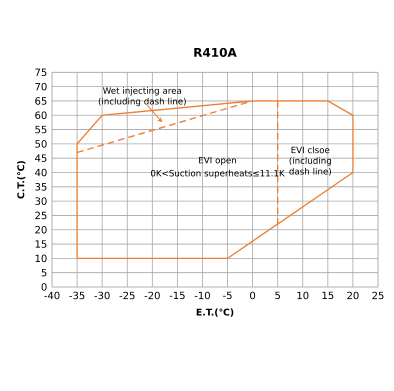  Describe the element at coordinates (41, 172) in the screenshot. I see `y-tick-label: 40` at that location.